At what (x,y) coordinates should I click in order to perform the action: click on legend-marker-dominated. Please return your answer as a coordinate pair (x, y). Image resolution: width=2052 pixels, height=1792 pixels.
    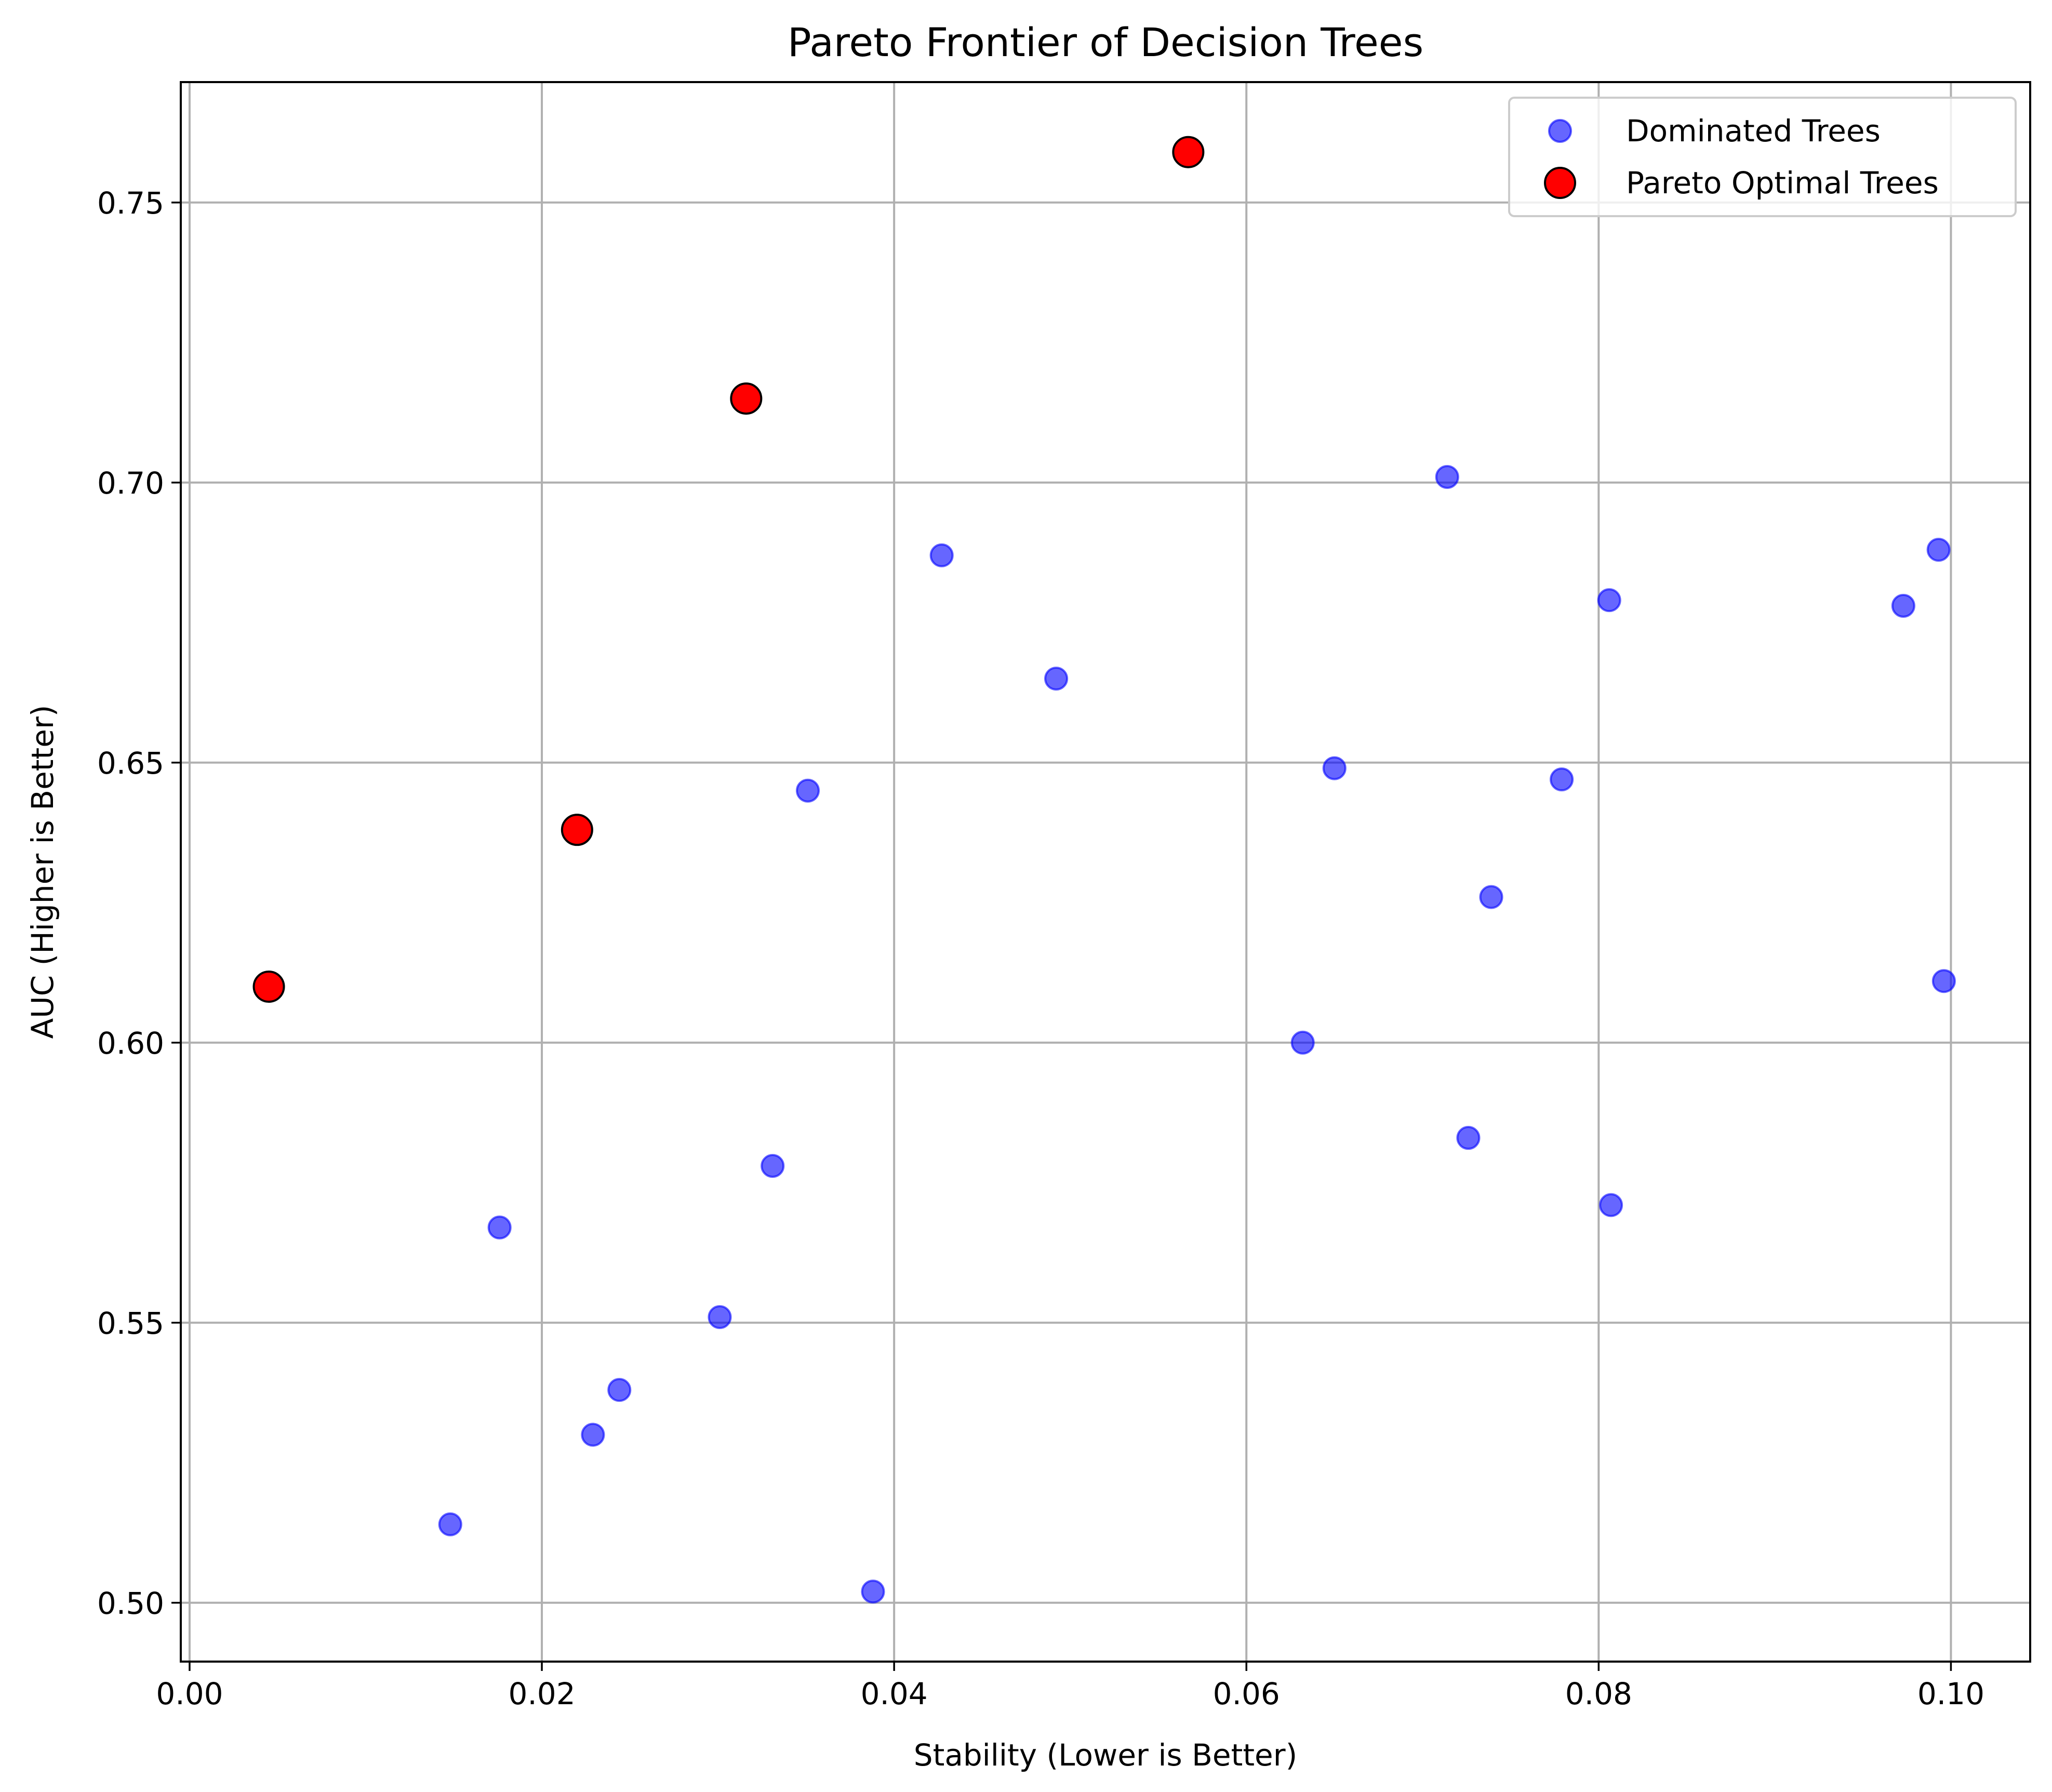
    Looking at the image, I should click on (1560, 131).